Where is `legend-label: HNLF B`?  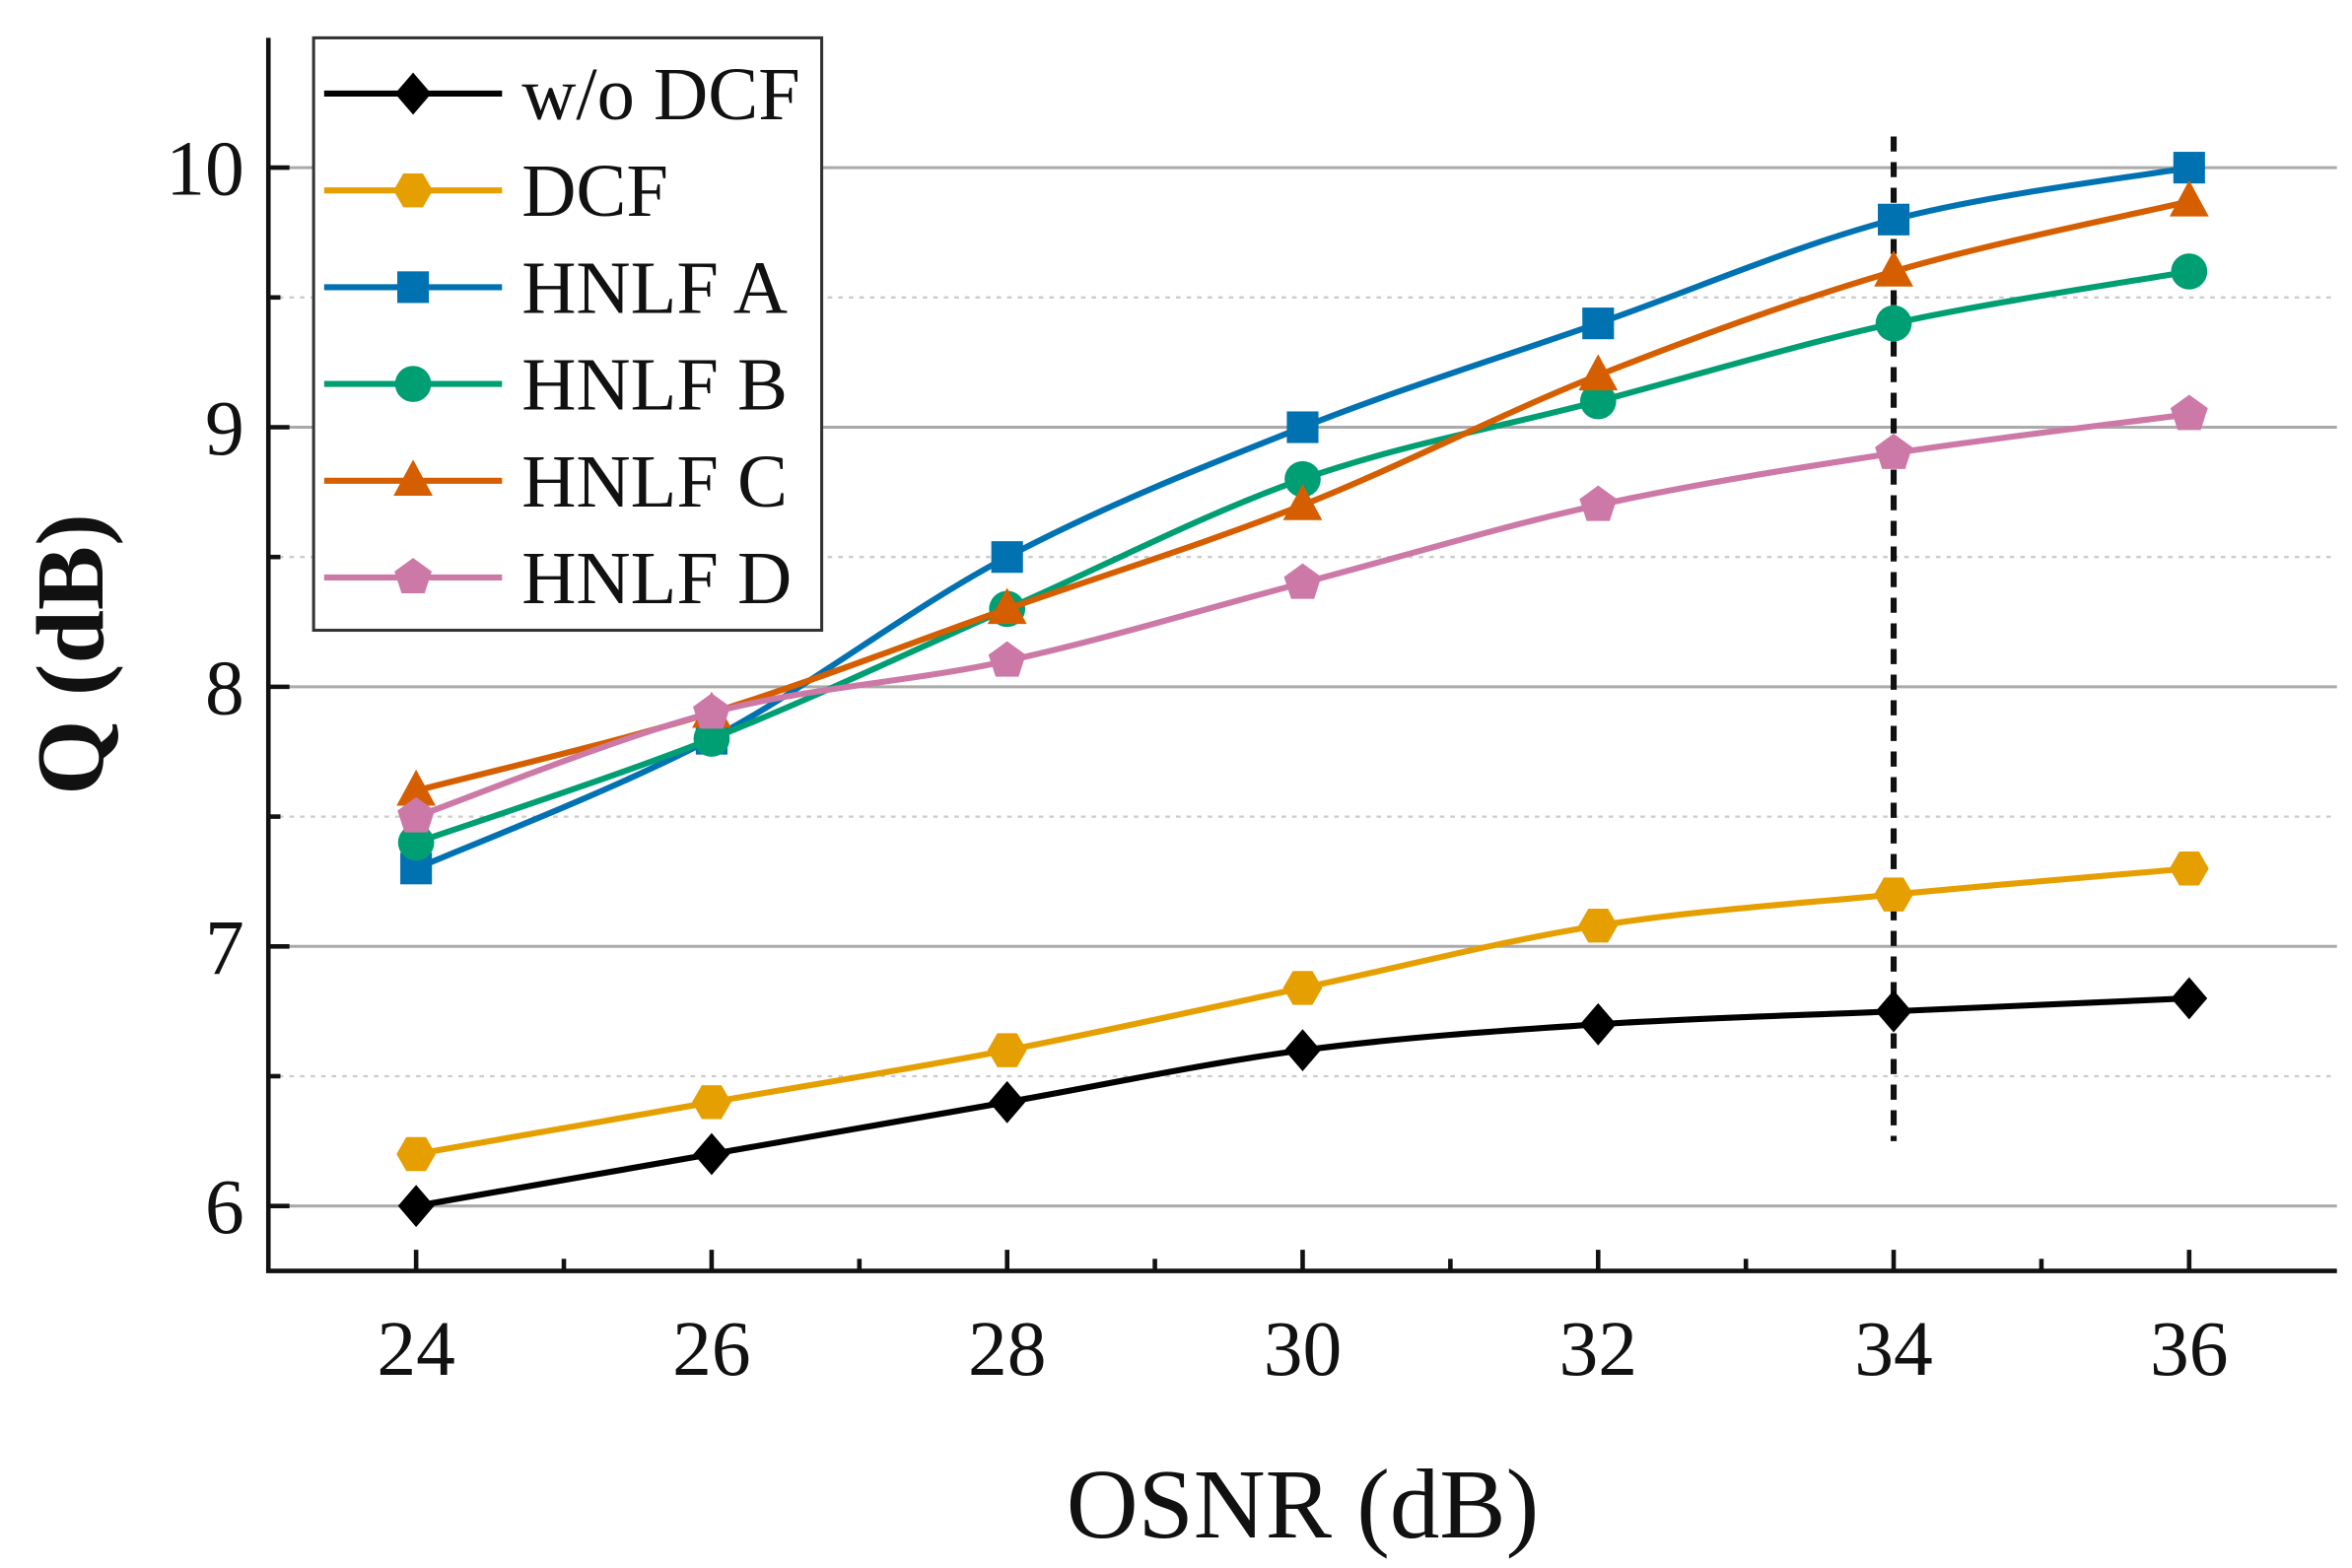
legend-label: HNLF B is located at coordinates (654, 385).